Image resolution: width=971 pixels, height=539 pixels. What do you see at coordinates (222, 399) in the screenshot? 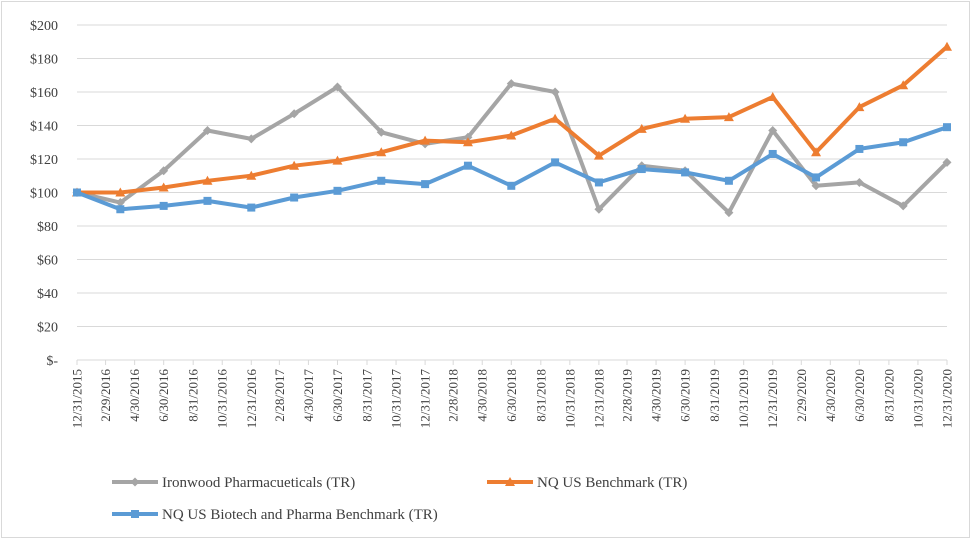
I see `x-tick-label: 10/31/2016` at bounding box center [222, 399].